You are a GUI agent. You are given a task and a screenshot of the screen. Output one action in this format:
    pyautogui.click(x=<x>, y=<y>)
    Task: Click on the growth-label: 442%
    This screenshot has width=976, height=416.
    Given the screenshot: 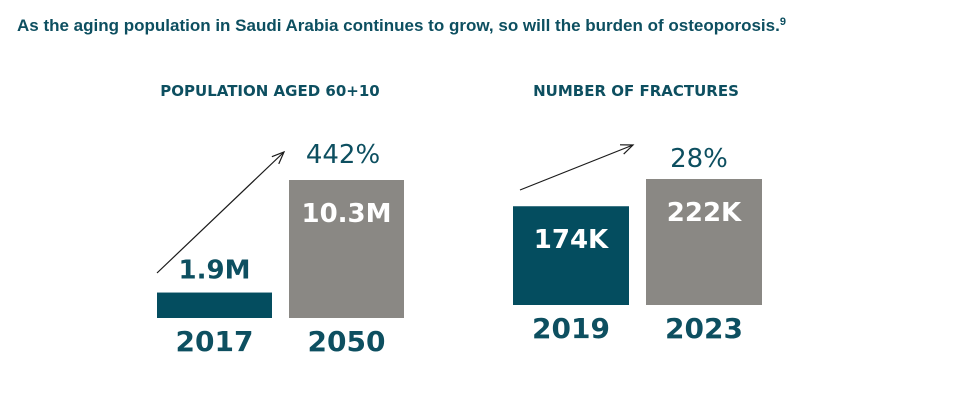 What is the action you would take?
    pyautogui.click(x=343, y=155)
    